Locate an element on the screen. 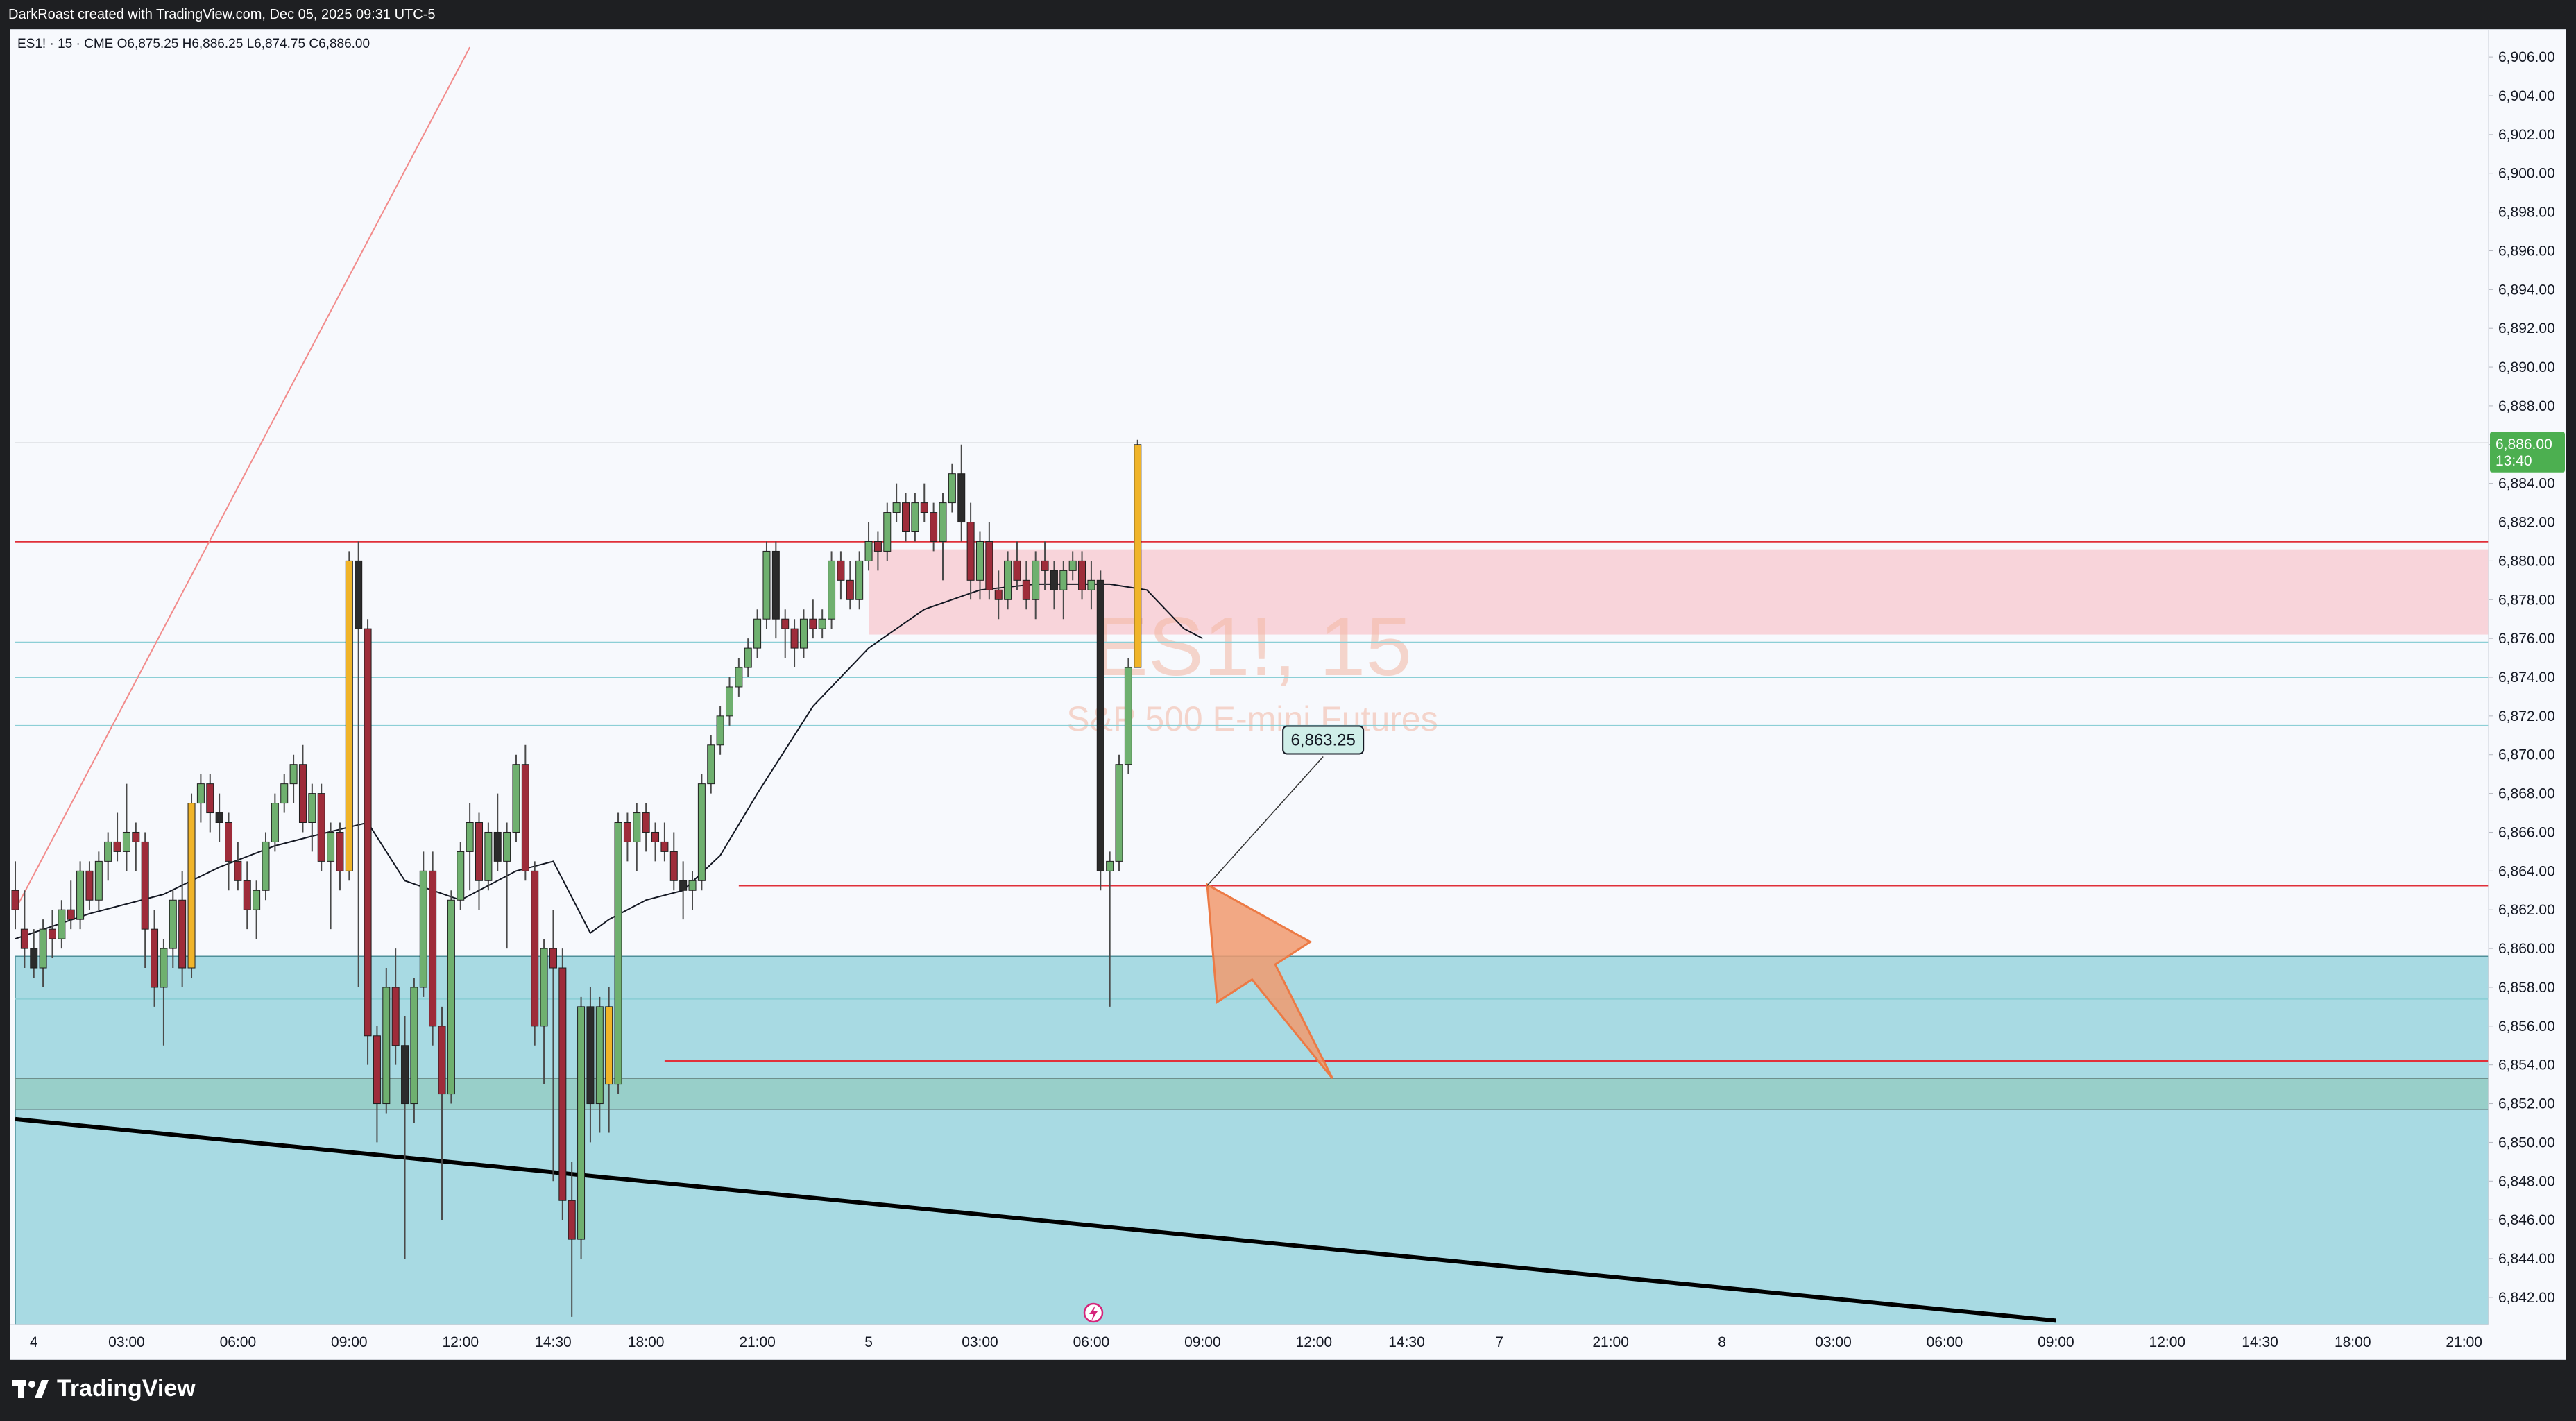 This screenshot has width=2576, height=1421. y-tick-label: 6,874.00 is located at coordinates (2526, 678).